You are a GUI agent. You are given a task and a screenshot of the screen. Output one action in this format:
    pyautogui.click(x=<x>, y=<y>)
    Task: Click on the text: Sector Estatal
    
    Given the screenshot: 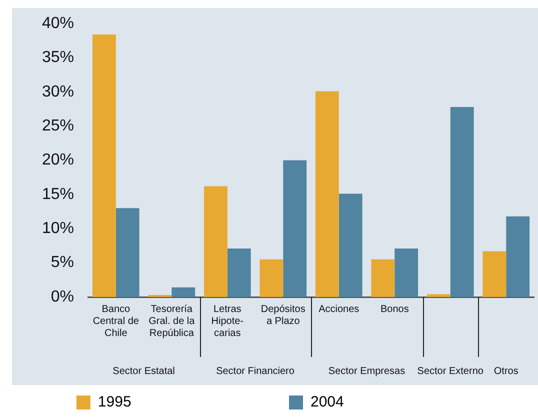 What is the action you would take?
    pyautogui.click(x=143, y=371)
    